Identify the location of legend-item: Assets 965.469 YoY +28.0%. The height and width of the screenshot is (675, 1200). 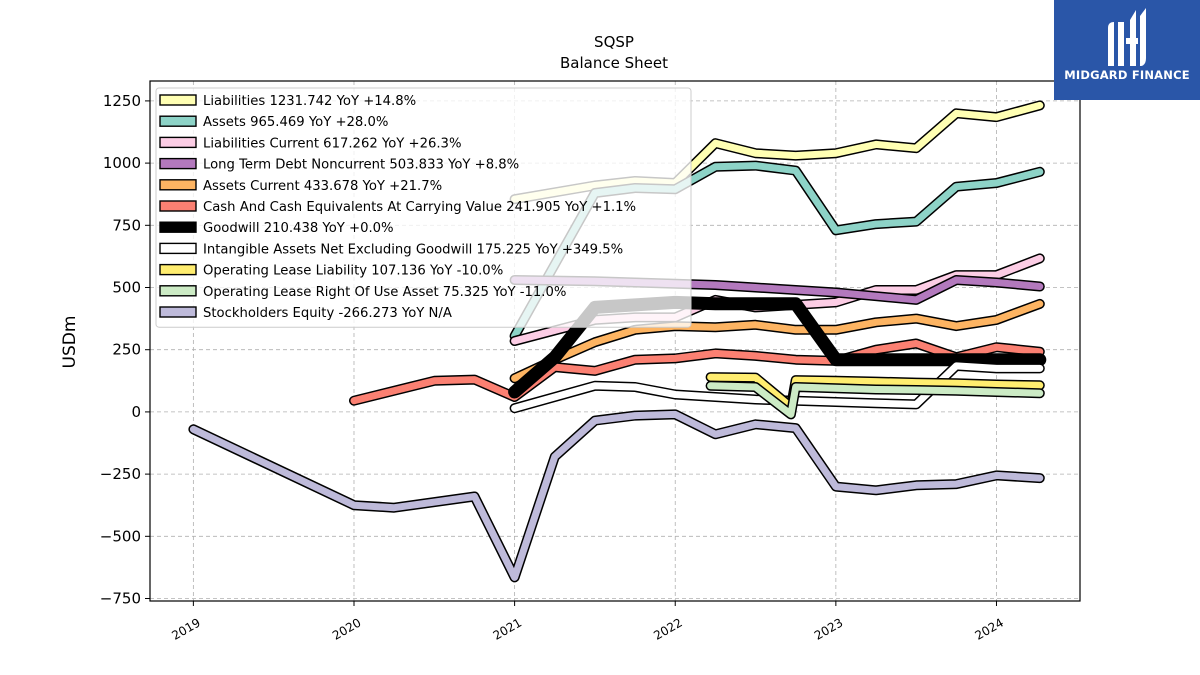
(273, 122).